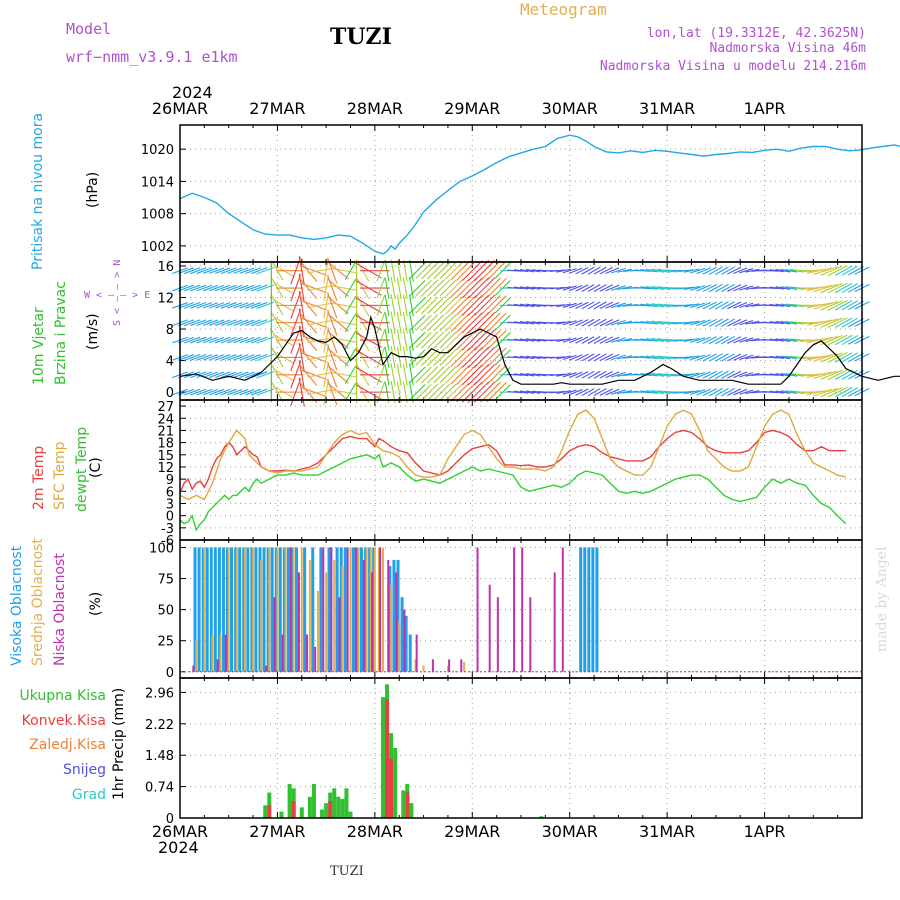  I want to click on y-tick-label: 100, so click(161, 548).